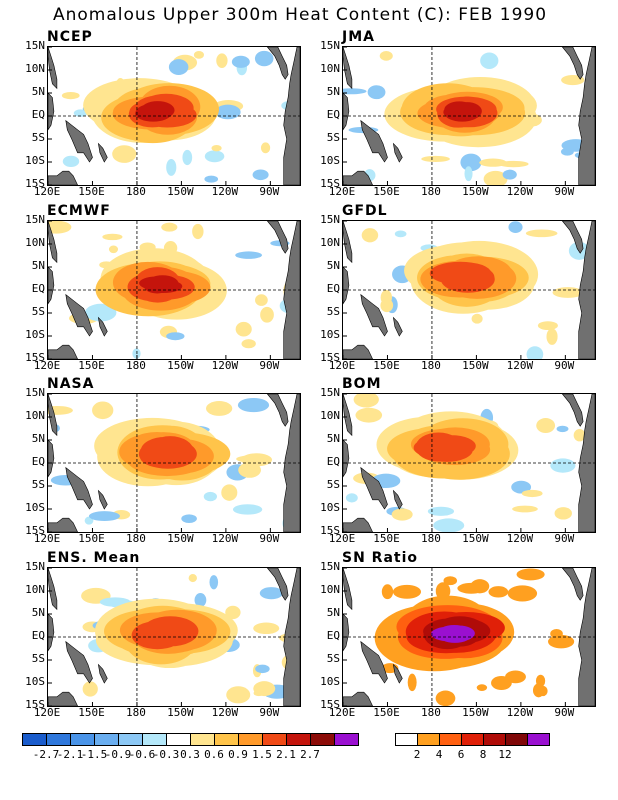 Image resolution: width=618 pixels, height=800 pixels. What do you see at coordinates (38, 114) in the screenshot?
I see `ncep-ytick-label: EQ` at bounding box center [38, 114].